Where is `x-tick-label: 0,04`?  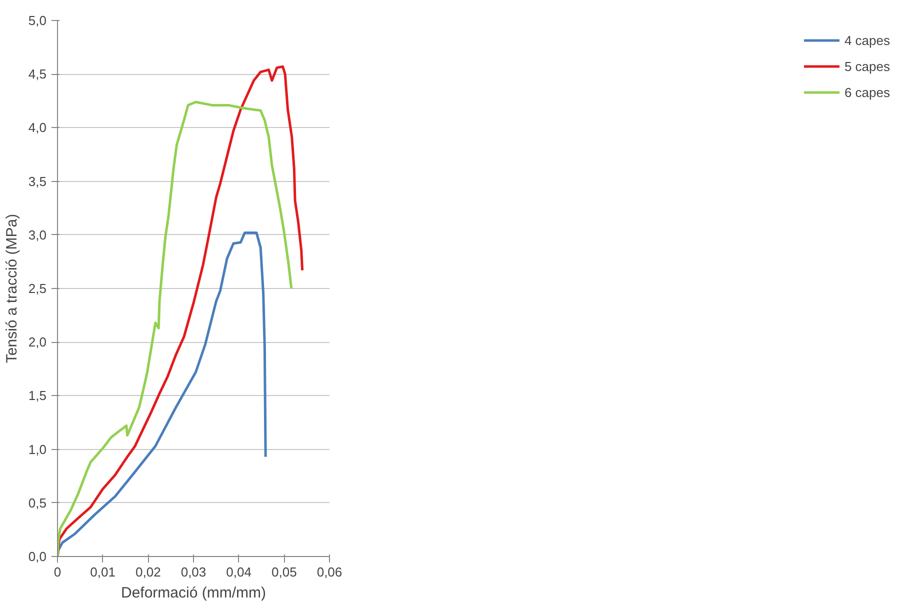
x-tick-label: 0,04 is located at coordinates (239, 572).